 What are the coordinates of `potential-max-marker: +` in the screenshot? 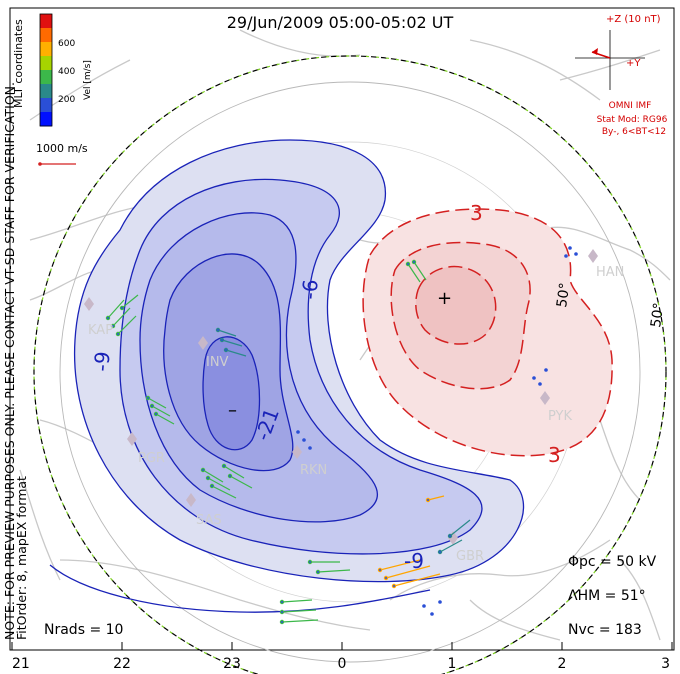 It's located at (444, 298).